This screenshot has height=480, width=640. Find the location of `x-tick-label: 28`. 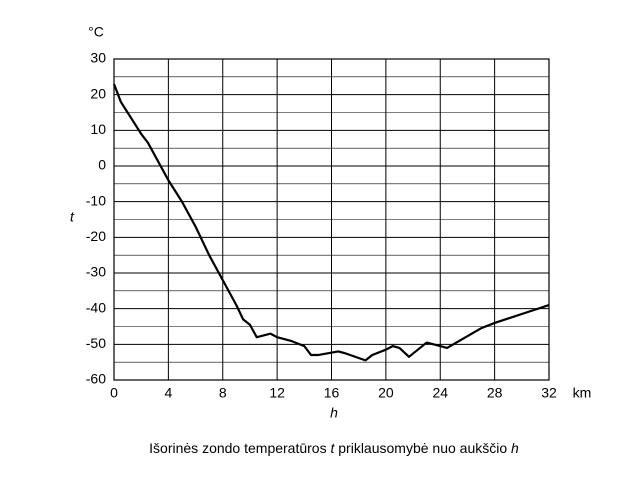

x-tick-label: 28 is located at coordinates (495, 393).